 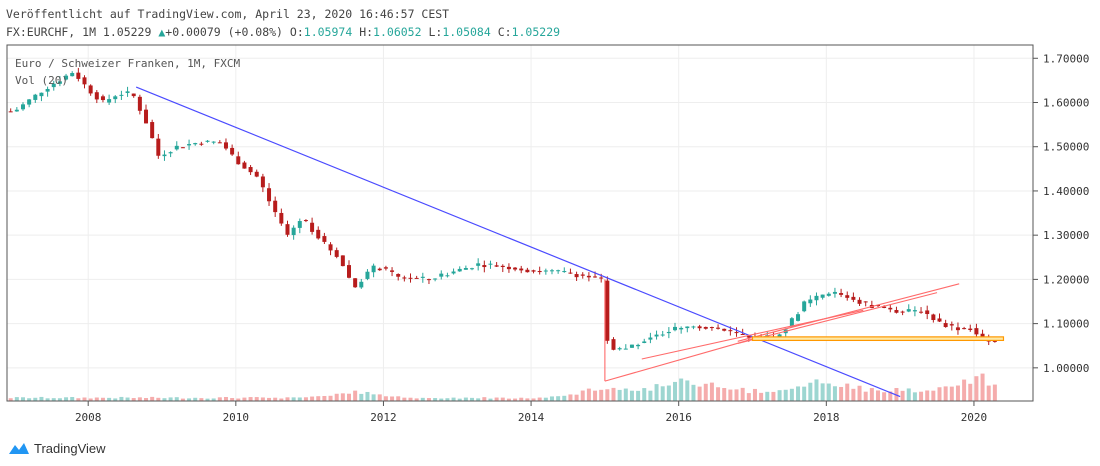 What do you see at coordinates (1066, 279) in the screenshot?
I see `y-tick-label: 1.20000` at bounding box center [1066, 279].